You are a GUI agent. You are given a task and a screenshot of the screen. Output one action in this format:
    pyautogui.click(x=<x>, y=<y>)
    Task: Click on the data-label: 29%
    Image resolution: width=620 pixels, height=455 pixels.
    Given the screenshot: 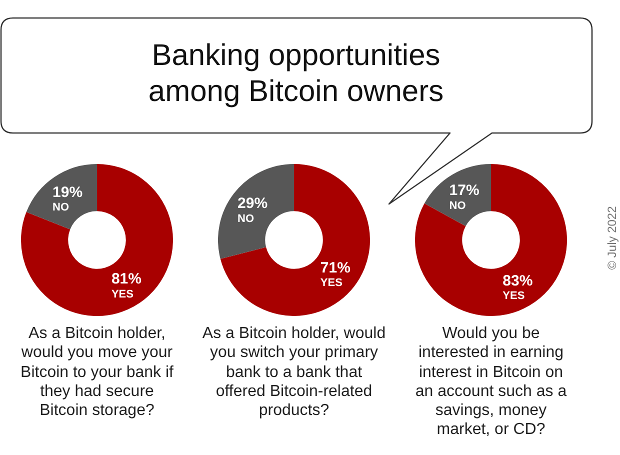 What is the action you would take?
    pyautogui.click(x=253, y=203)
    